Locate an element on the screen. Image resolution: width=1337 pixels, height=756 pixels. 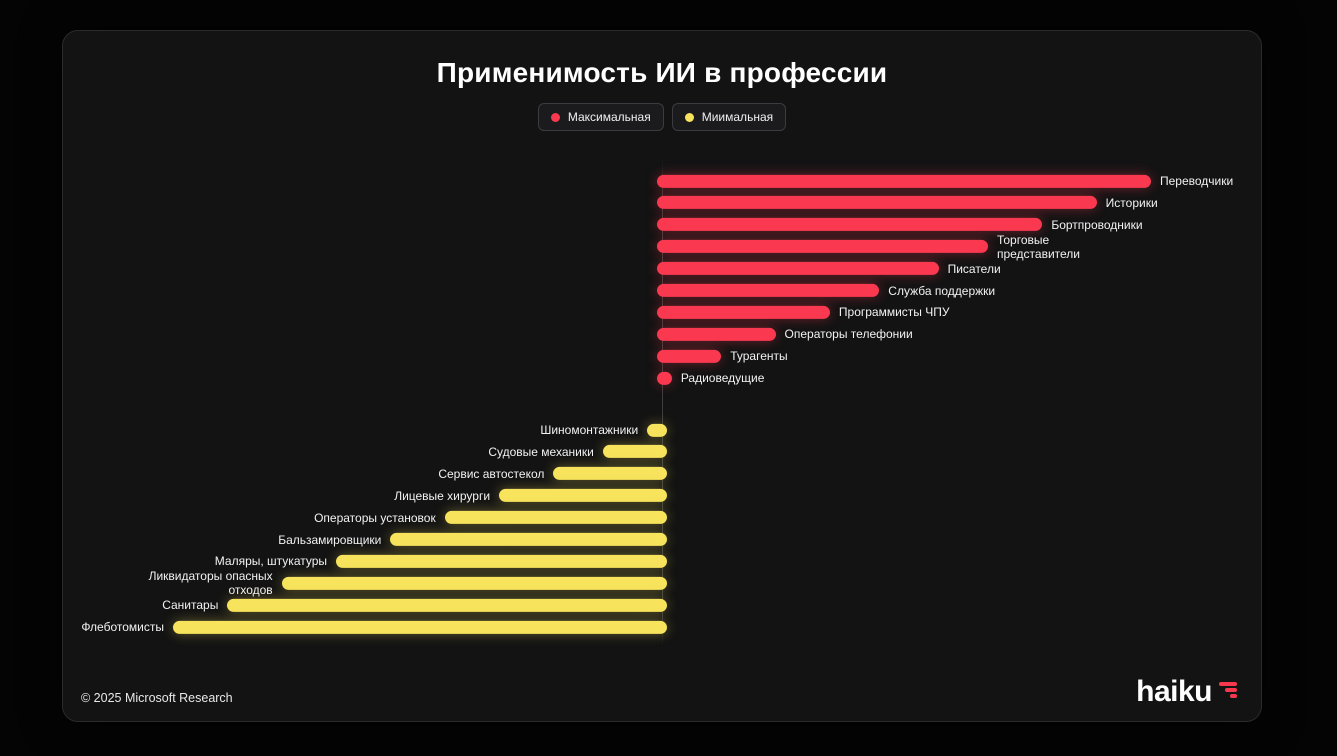
bar-label: Бортпроводники is located at coordinates (1097, 224).